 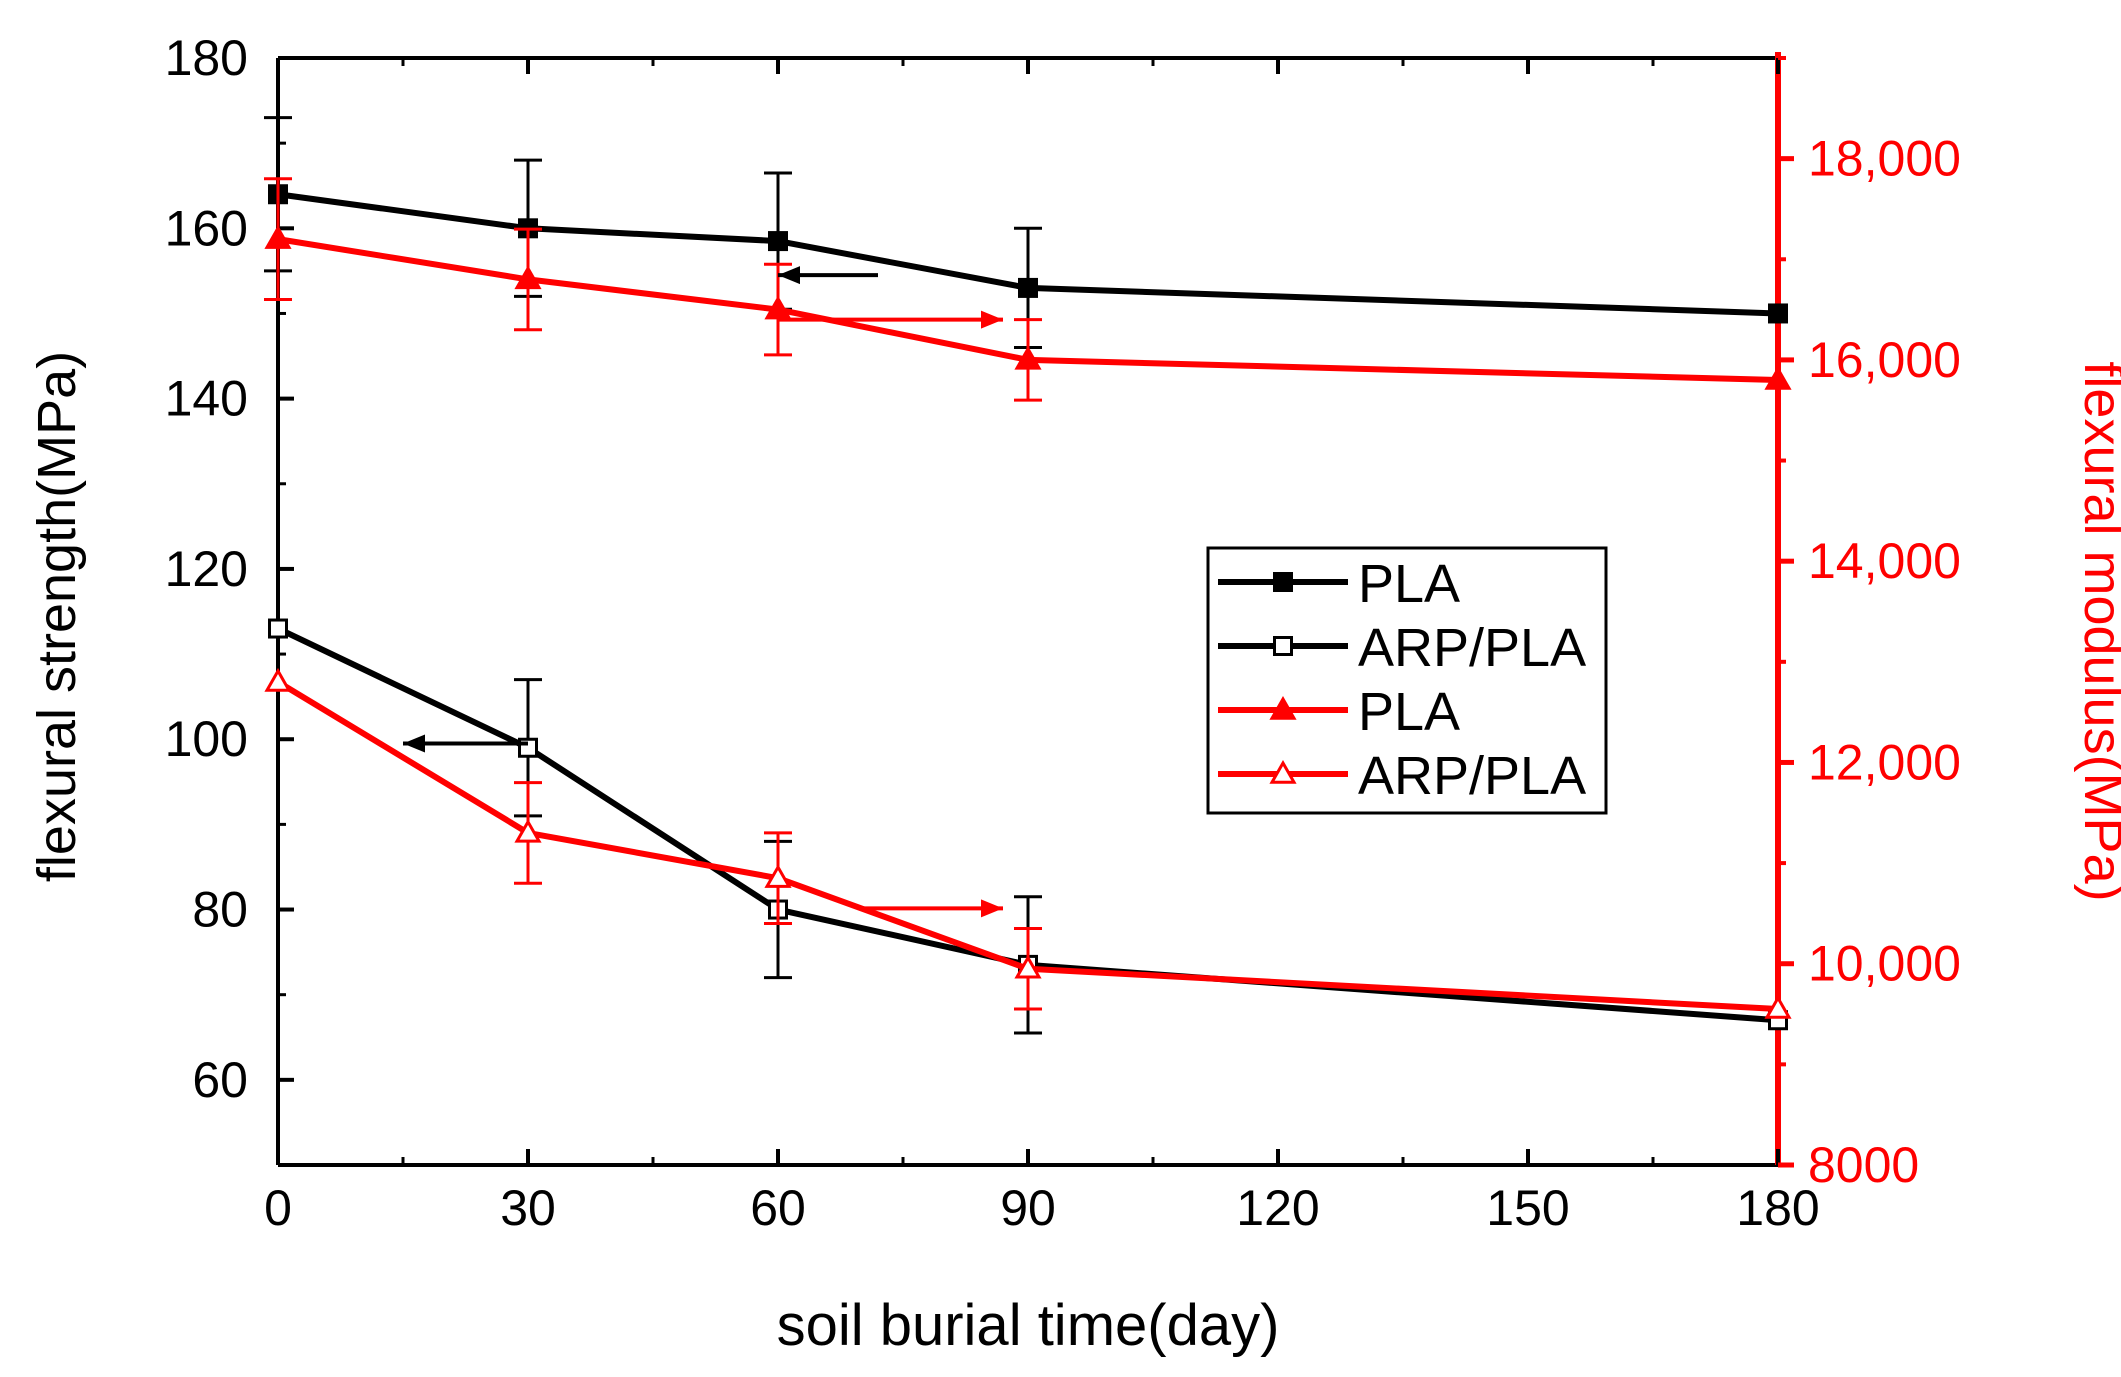 What do you see at coordinates (206, 739) in the screenshot?
I see `y-tick-label: 100` at bounding box center [206, 739].